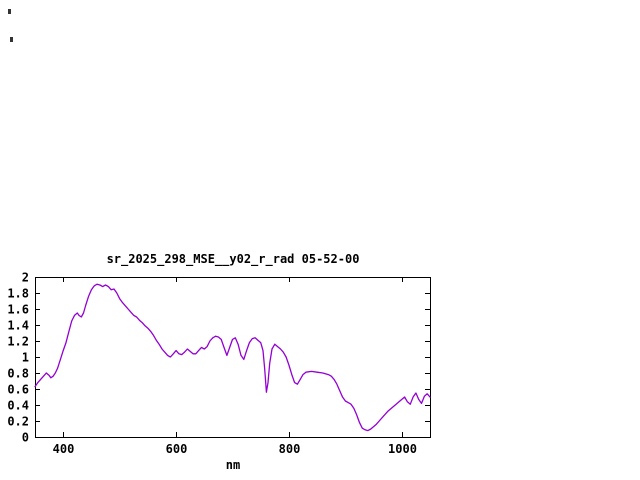 This screenshot has width=640, height=480. What do you see at coordinates (18, 294) in the screenshot?
I see `y-tick-label: 1.8` at bounding box center [18, 294].